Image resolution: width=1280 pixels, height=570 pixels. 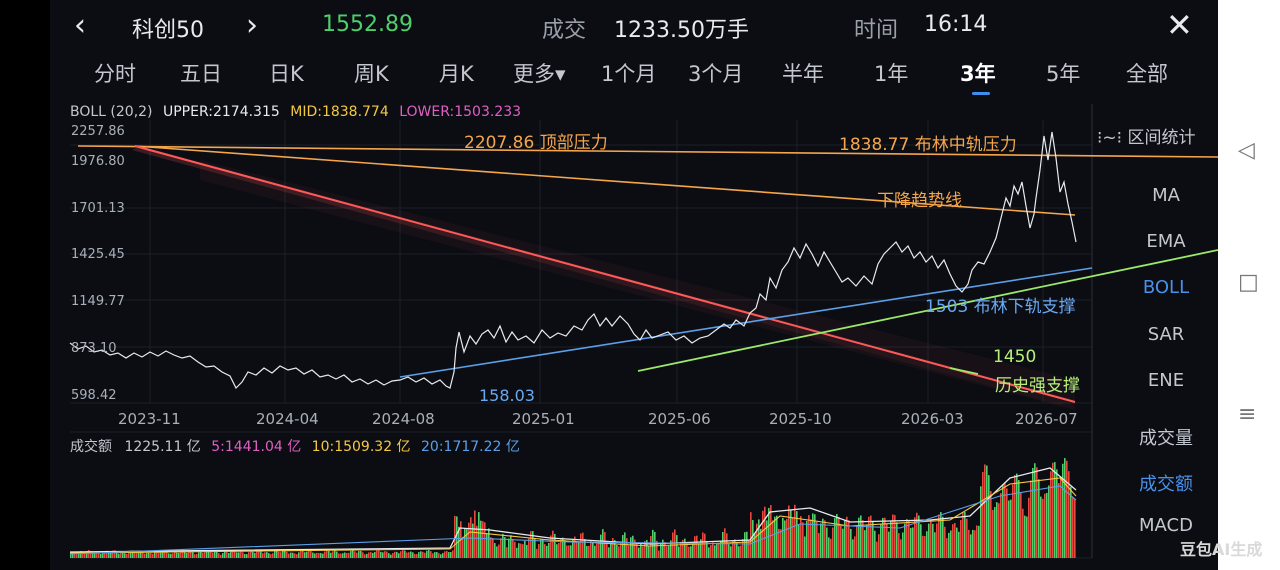 I want to click on nav-back-icon: ◁, so click(x=1246, y=150).